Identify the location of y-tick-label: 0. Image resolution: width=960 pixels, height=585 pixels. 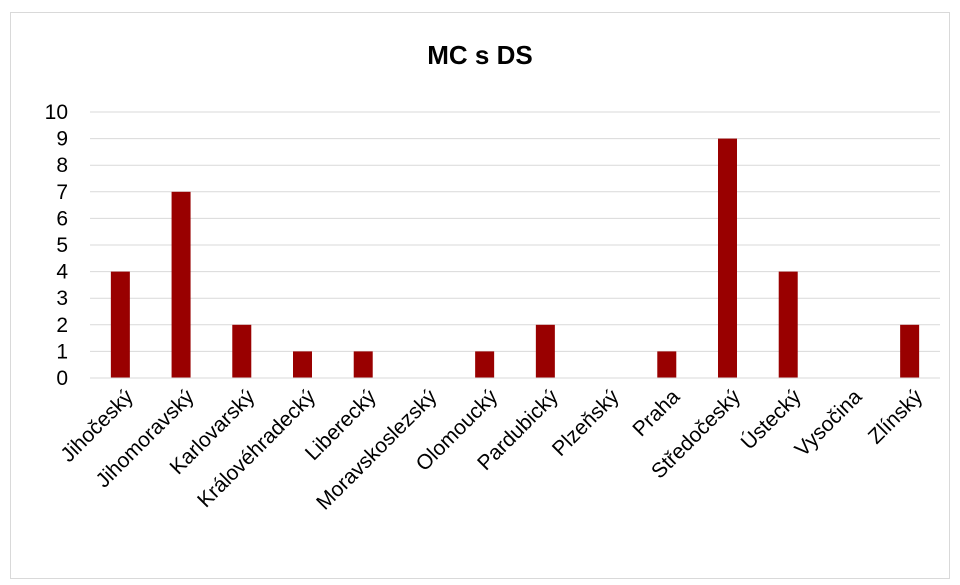
(62, 378).